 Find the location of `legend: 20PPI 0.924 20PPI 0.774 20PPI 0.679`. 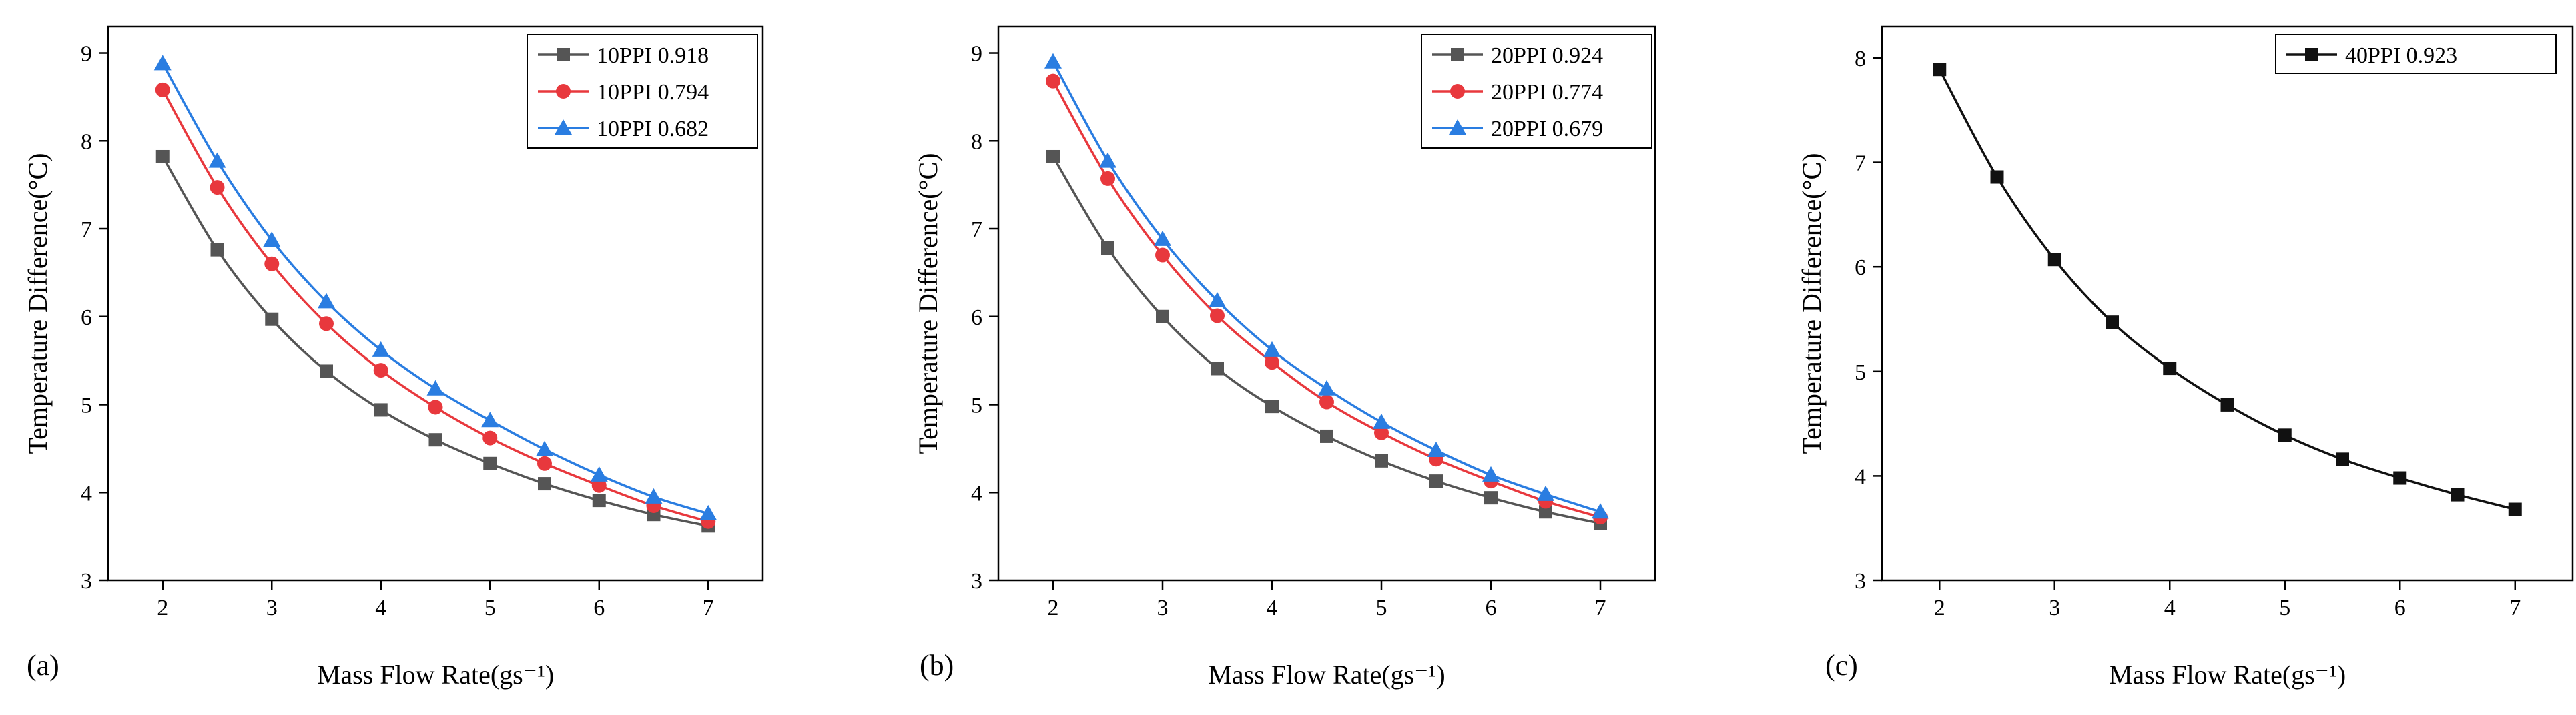

legend: 20PPI 0.924 20PPI 0.774 20PPI 0.679 is located at coordinates (1536, 91).